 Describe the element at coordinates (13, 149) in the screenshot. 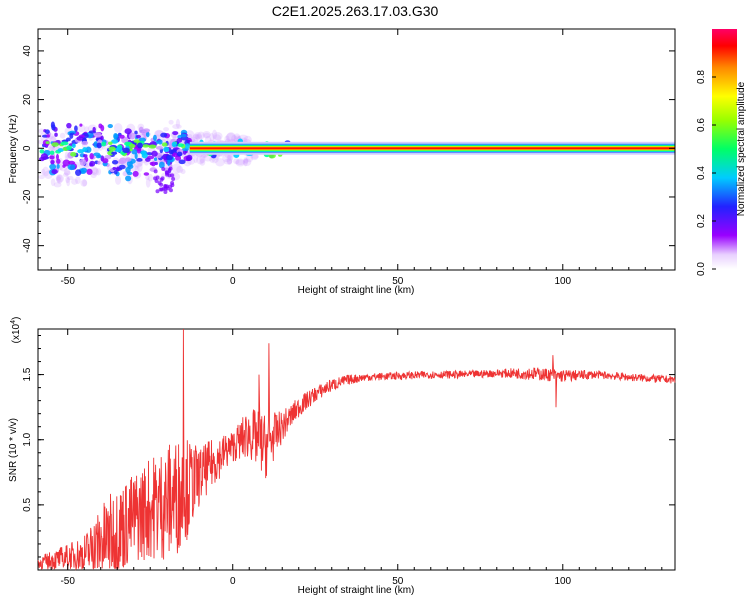

I see `heatmap-y-label: Frequency (Hz)` at that location.